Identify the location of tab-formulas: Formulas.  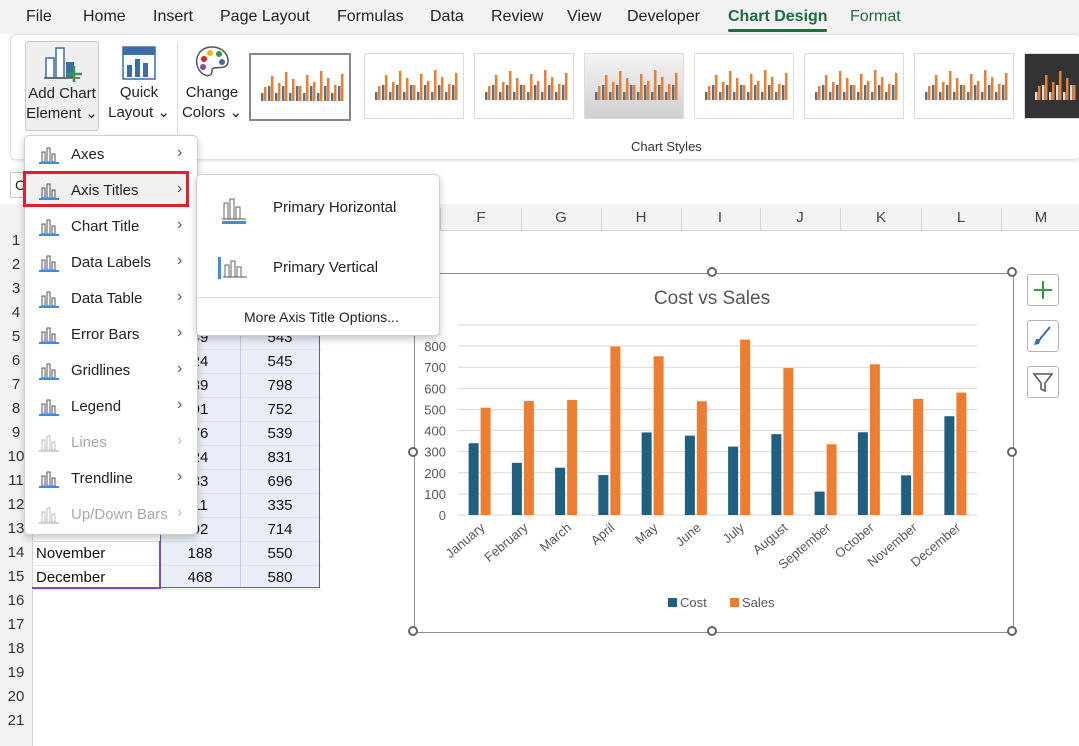
(370, 16).